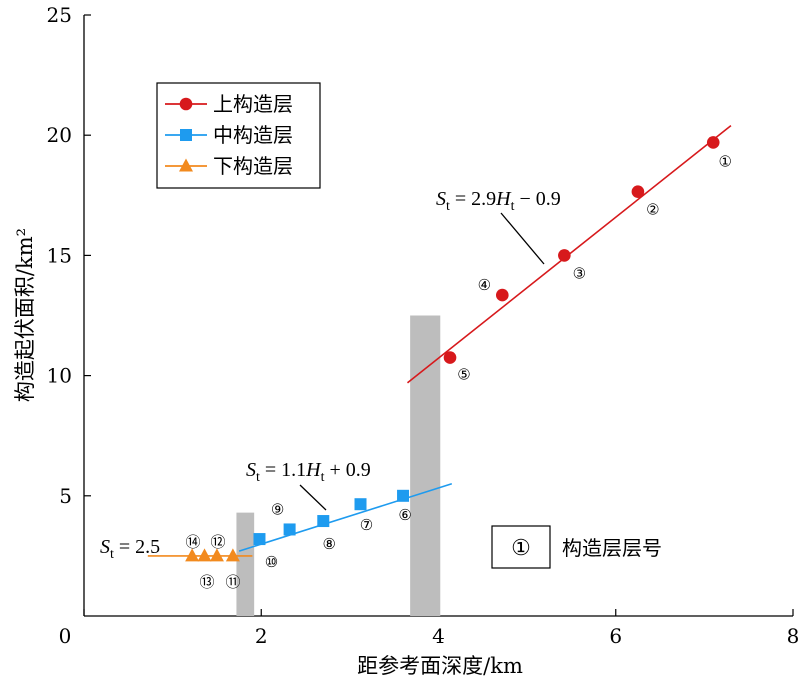  Describe the element at coordinates (438, 636) in the screenshot. I see `x-tick-label: 4` at that location.